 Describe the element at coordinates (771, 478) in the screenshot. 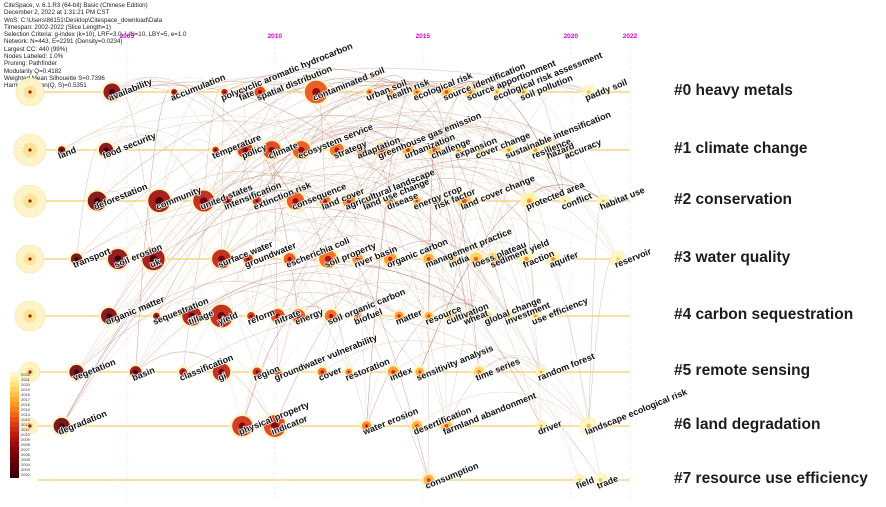

I see `cluster-label: #7 resource use efficiency` at that location.